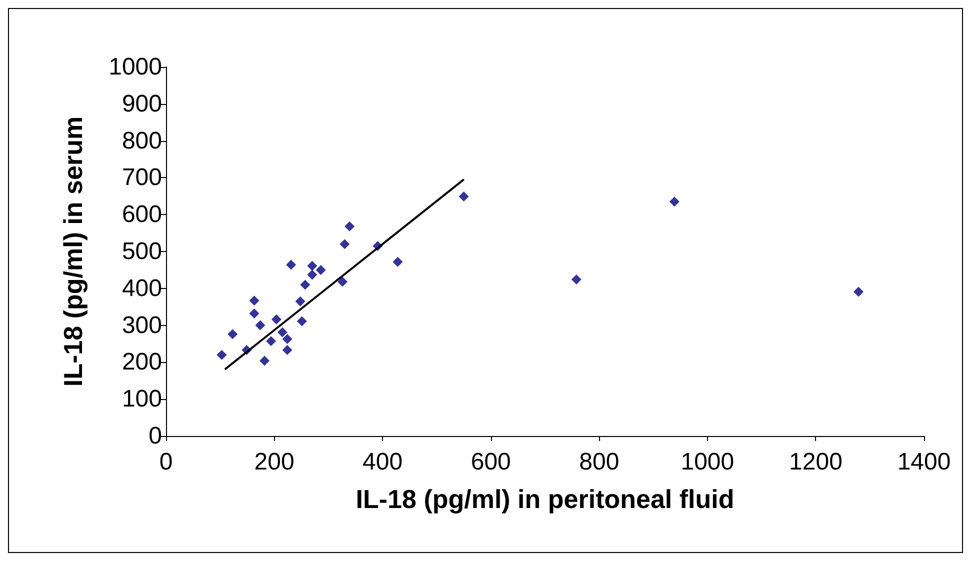 The height and width of the screenshot is (564, 975). What do you see at coordinates (707, 462) in the screenshot?
I see `x-tick-label: 1000` at bounding box center [707, 462].